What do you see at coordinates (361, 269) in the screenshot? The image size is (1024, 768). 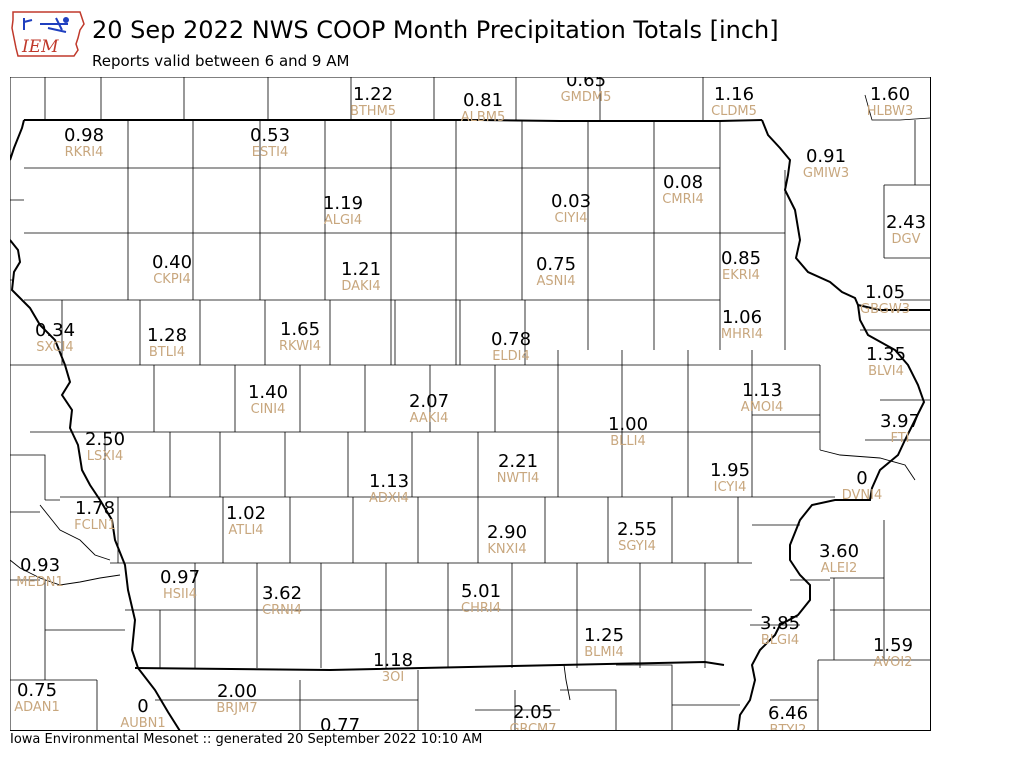 I see `station-value: 1.21` at bounding box center [361, 269].